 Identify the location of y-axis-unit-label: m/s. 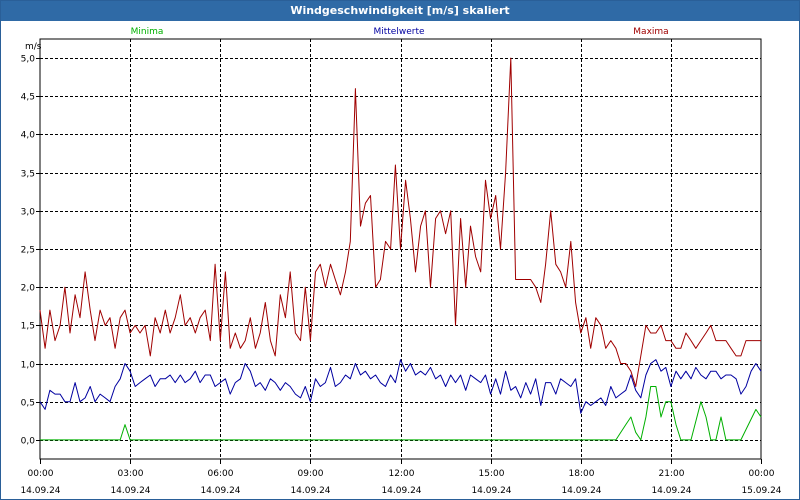
(33, 47).